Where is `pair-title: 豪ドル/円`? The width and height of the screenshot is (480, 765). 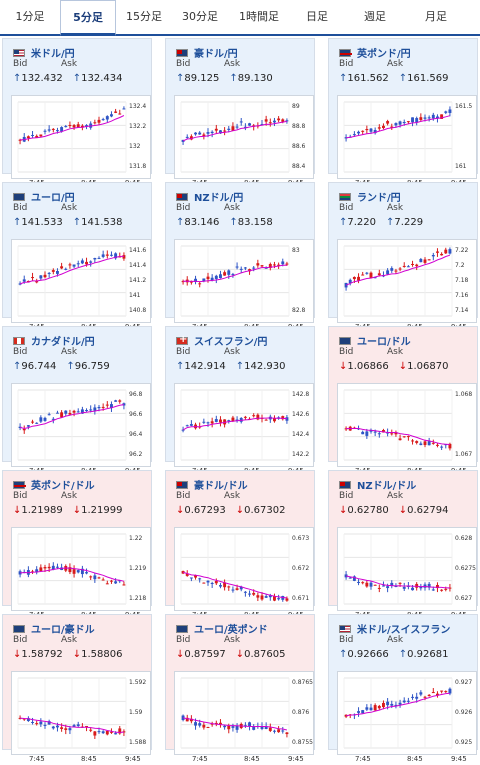
pair-title: 豪ドル/円 is located at coordinates (207, 52).